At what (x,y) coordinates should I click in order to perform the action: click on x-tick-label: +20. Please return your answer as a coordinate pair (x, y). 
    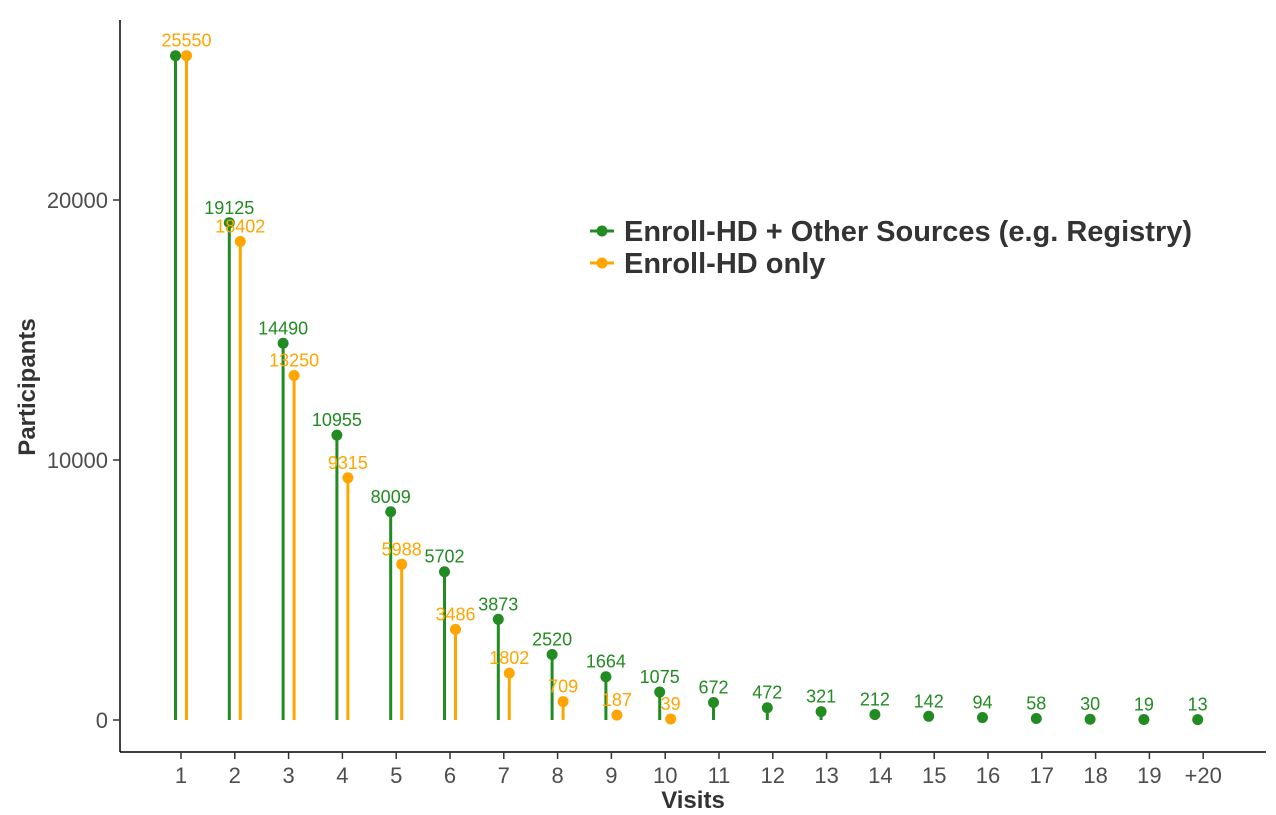
    Looking at the image, I should click on (1203, 775).